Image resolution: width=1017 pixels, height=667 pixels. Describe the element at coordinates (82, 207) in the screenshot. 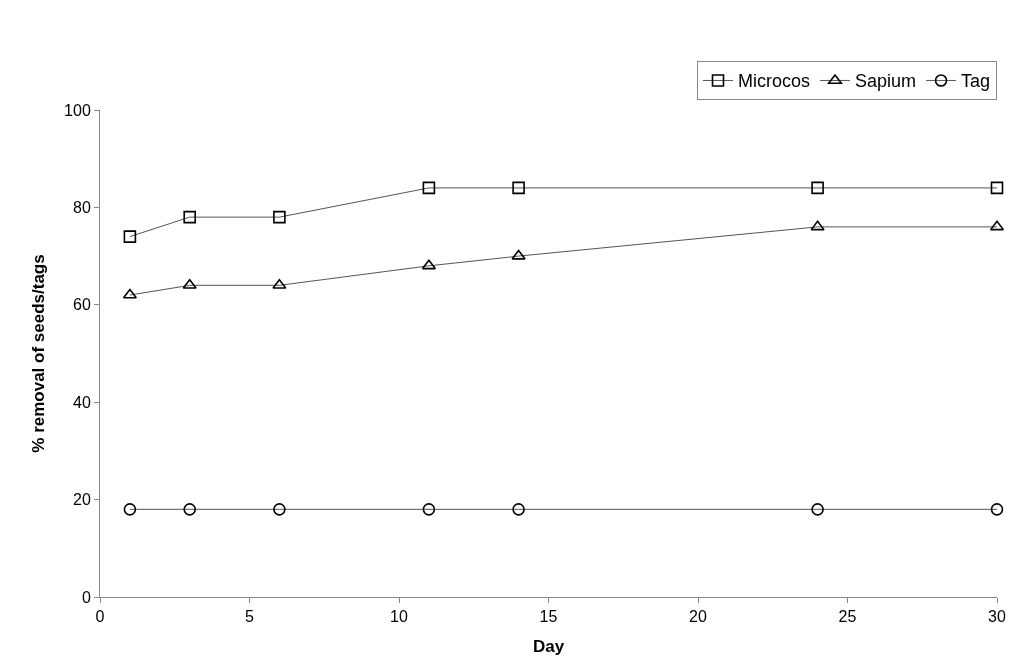

I see `y-tick-label: 80` at that location.